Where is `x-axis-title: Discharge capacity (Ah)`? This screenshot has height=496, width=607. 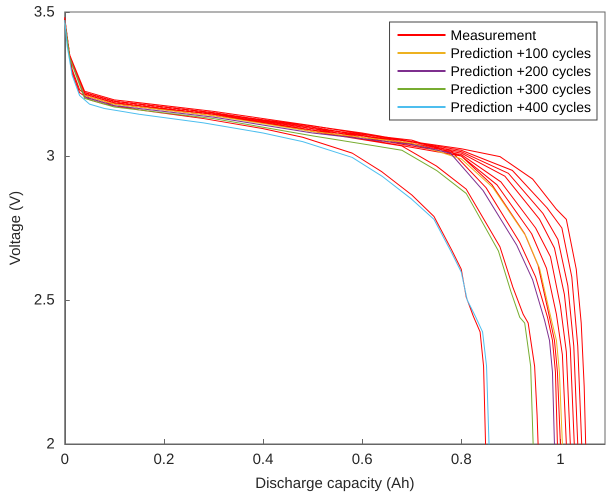
x-axis-title: Discharge capacity (Ah) is located at coordinates (334, 483).